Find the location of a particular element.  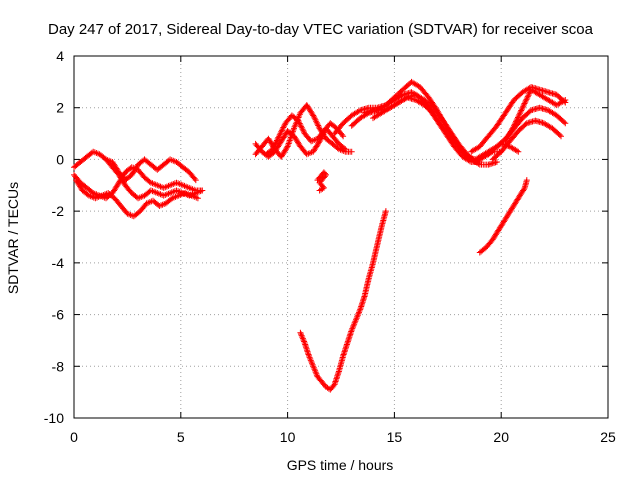

y-tick-label: -4 is located at coordinates (58, 263).